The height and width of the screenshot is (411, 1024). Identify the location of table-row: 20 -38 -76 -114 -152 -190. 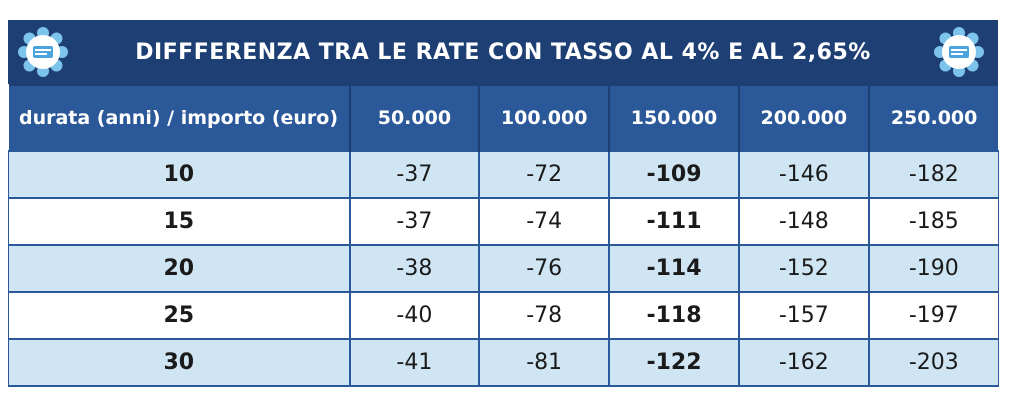
(503, 268).